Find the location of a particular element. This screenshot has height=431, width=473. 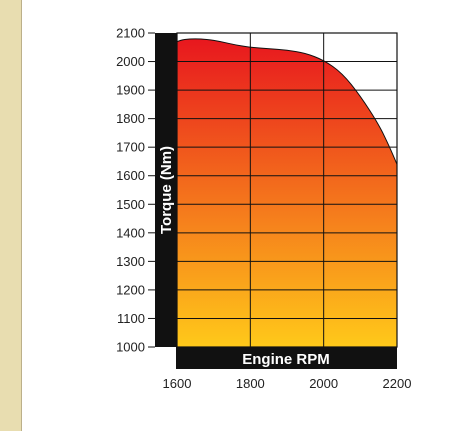

x-axis-band is located at coordinates (286, 358).